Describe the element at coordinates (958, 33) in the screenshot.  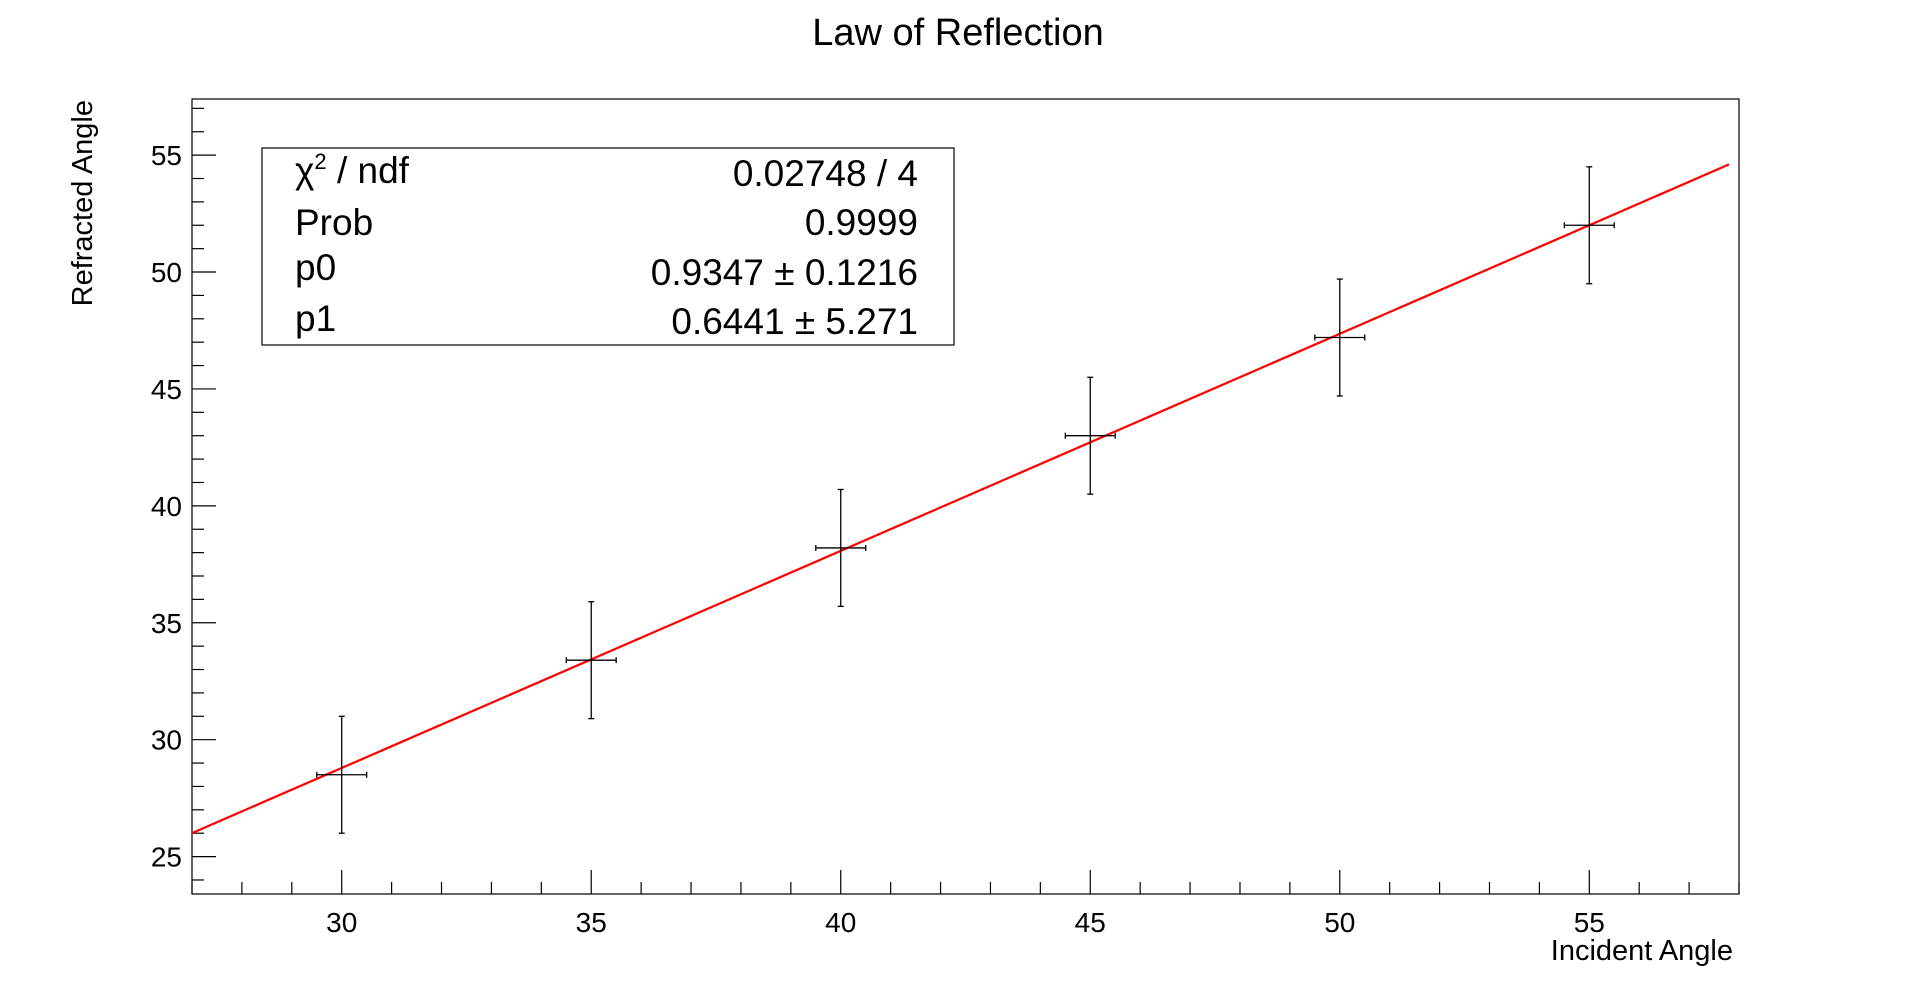
I see `chart-title: Law of Reflection` at that location.